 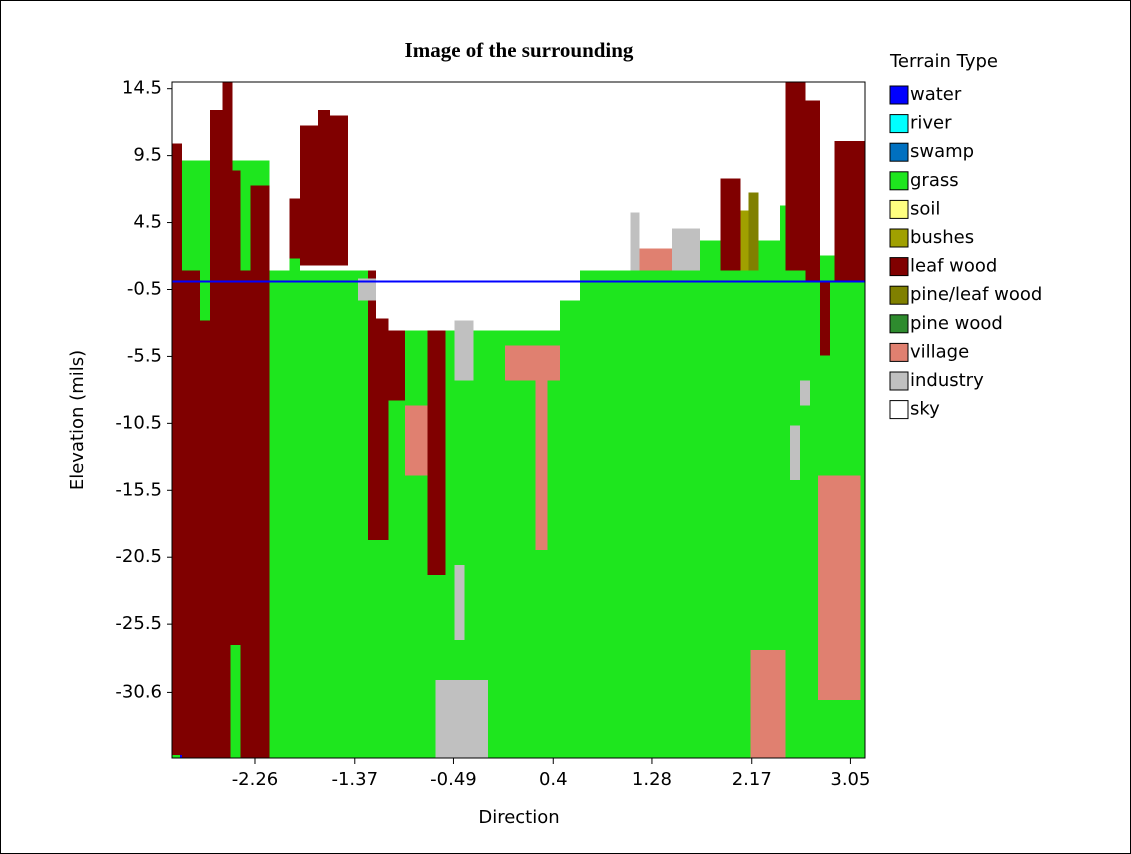 I want to click on y-tick-label: -5.5, so click(x=144, y=355).